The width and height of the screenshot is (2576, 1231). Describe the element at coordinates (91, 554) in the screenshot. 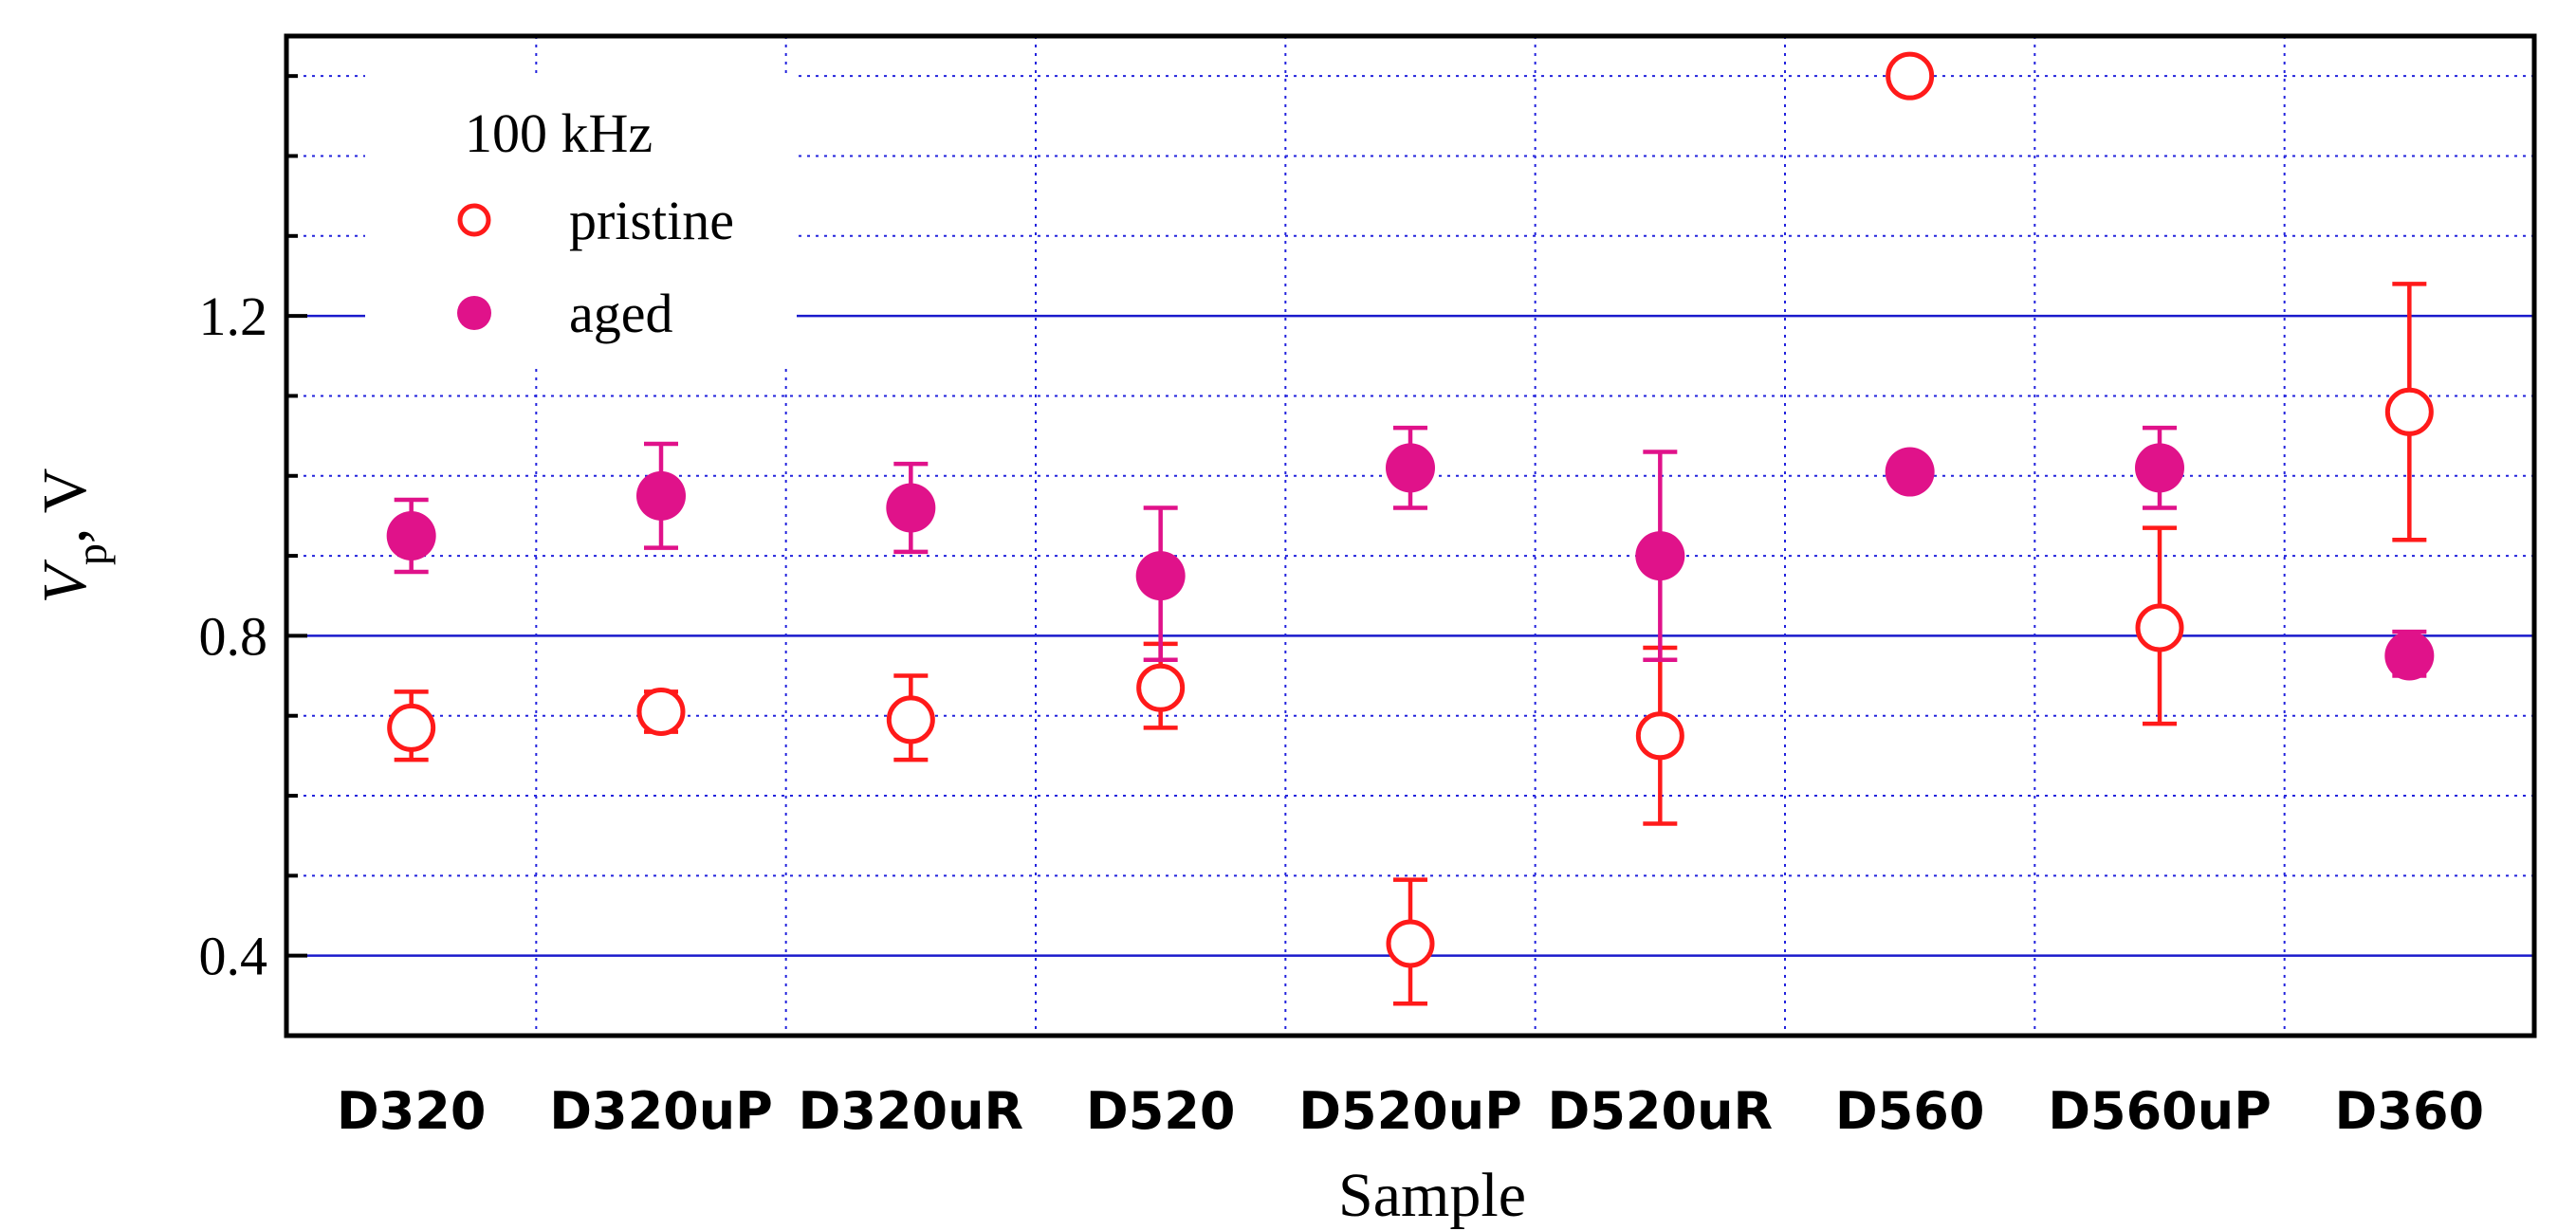

I see `y-axis-title-subscript: p` at that location.